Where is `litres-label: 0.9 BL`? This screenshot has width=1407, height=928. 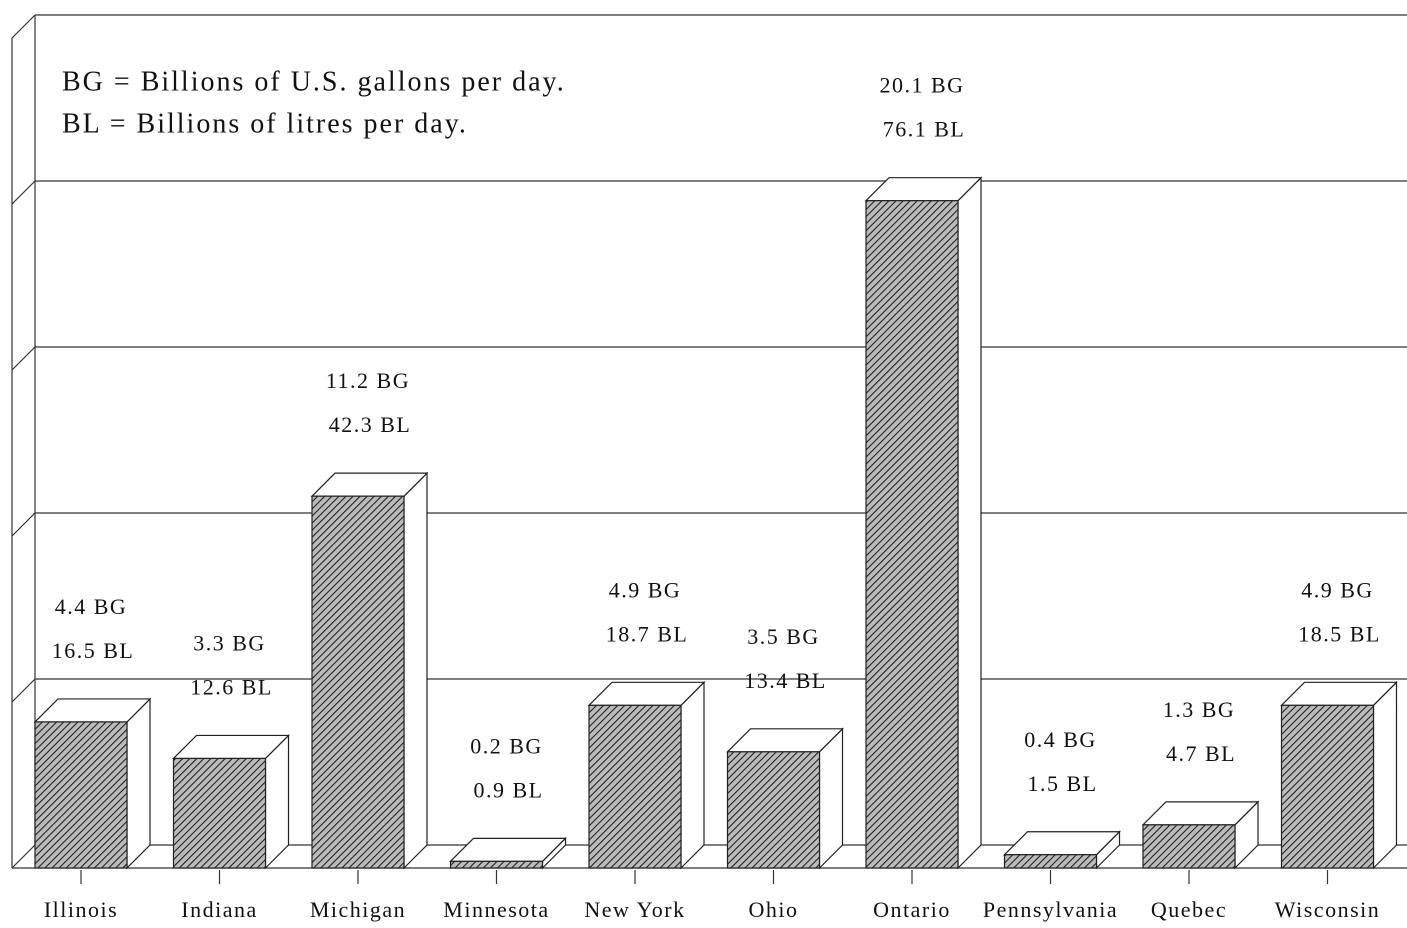
litres-label: 0.9 BL is located at coordinates (508, 789).